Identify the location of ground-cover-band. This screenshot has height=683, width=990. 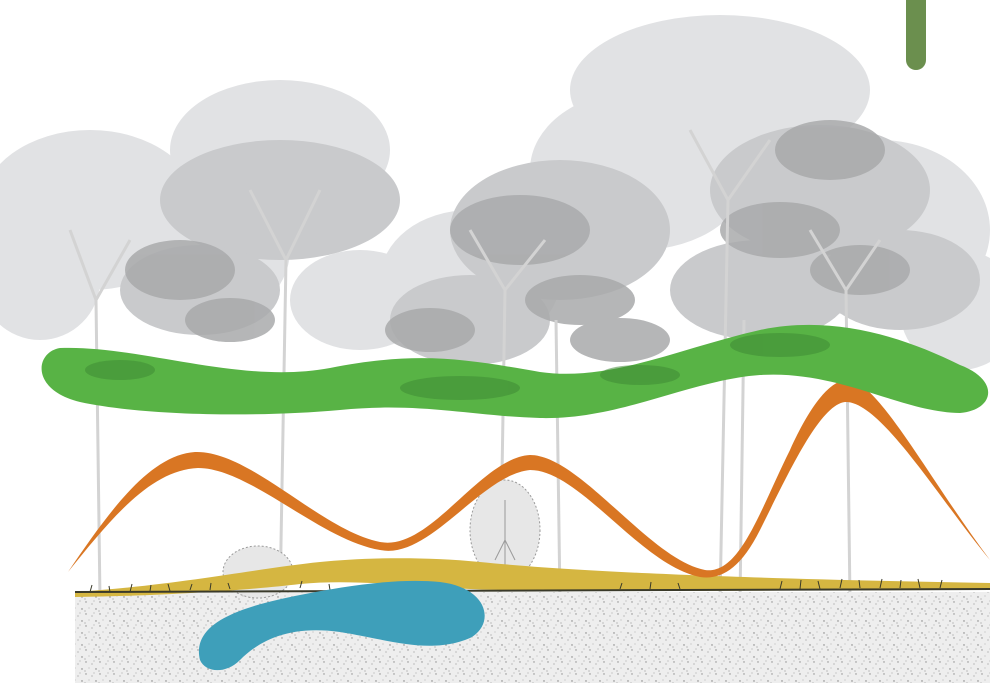
(532, 577).